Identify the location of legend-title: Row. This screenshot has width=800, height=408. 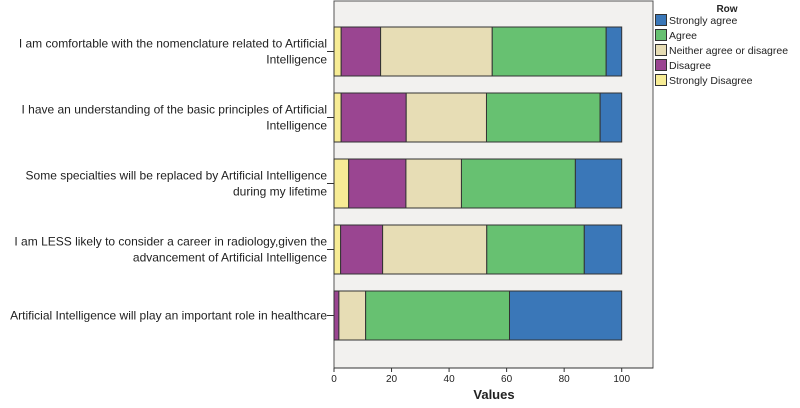
(726, 9).